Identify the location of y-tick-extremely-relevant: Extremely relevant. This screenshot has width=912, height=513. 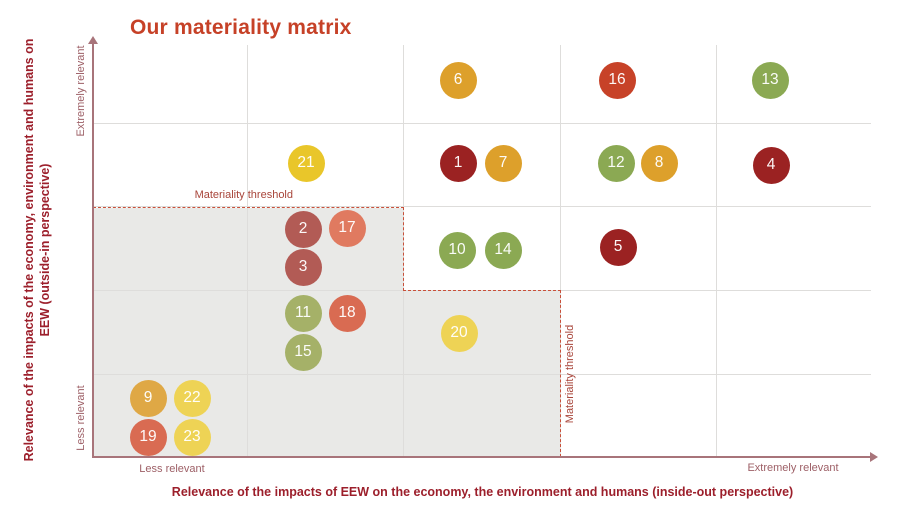
(81, 91).